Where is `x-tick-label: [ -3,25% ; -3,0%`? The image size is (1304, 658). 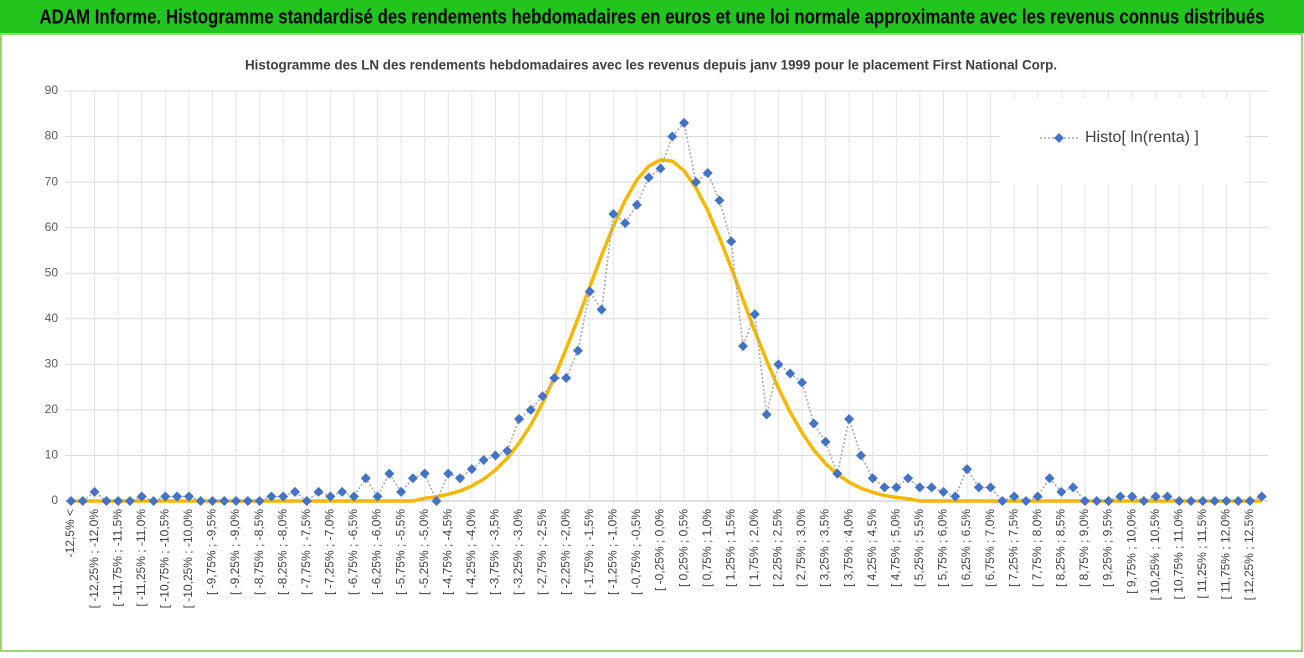
x-tick-label: [ -3,25% ; -3,0% is located at coordinates (518, 552).